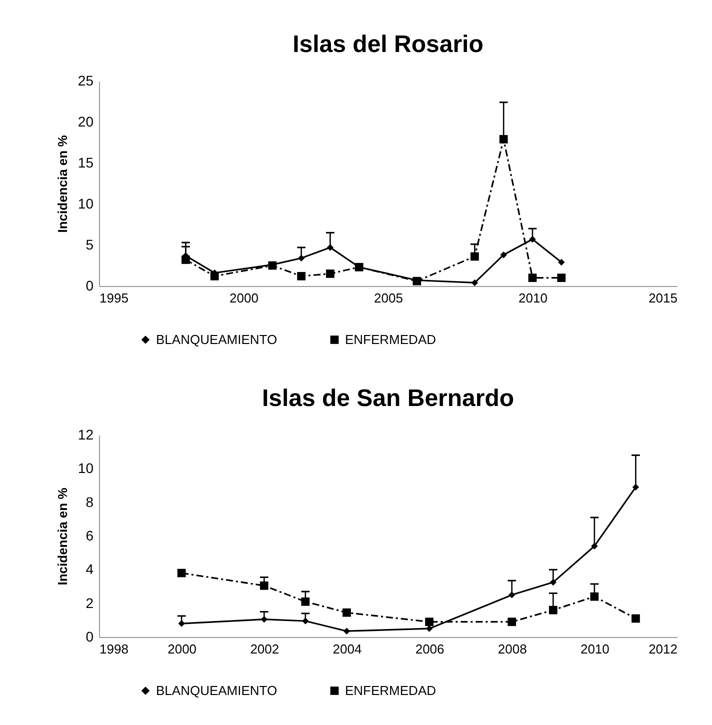 This screenshot has width=712, height=725. I want to click on x-tick-label: 1995, so click(114, 298).